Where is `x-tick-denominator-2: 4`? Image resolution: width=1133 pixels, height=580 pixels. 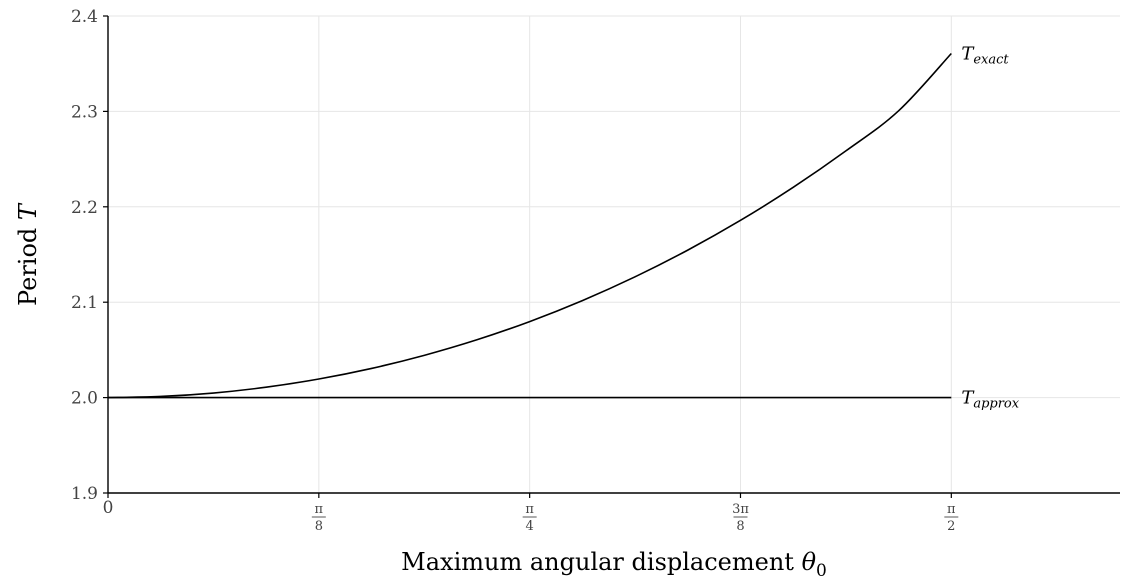
x-tick-denominator-2: 4 is located at coordinates (530, 526).